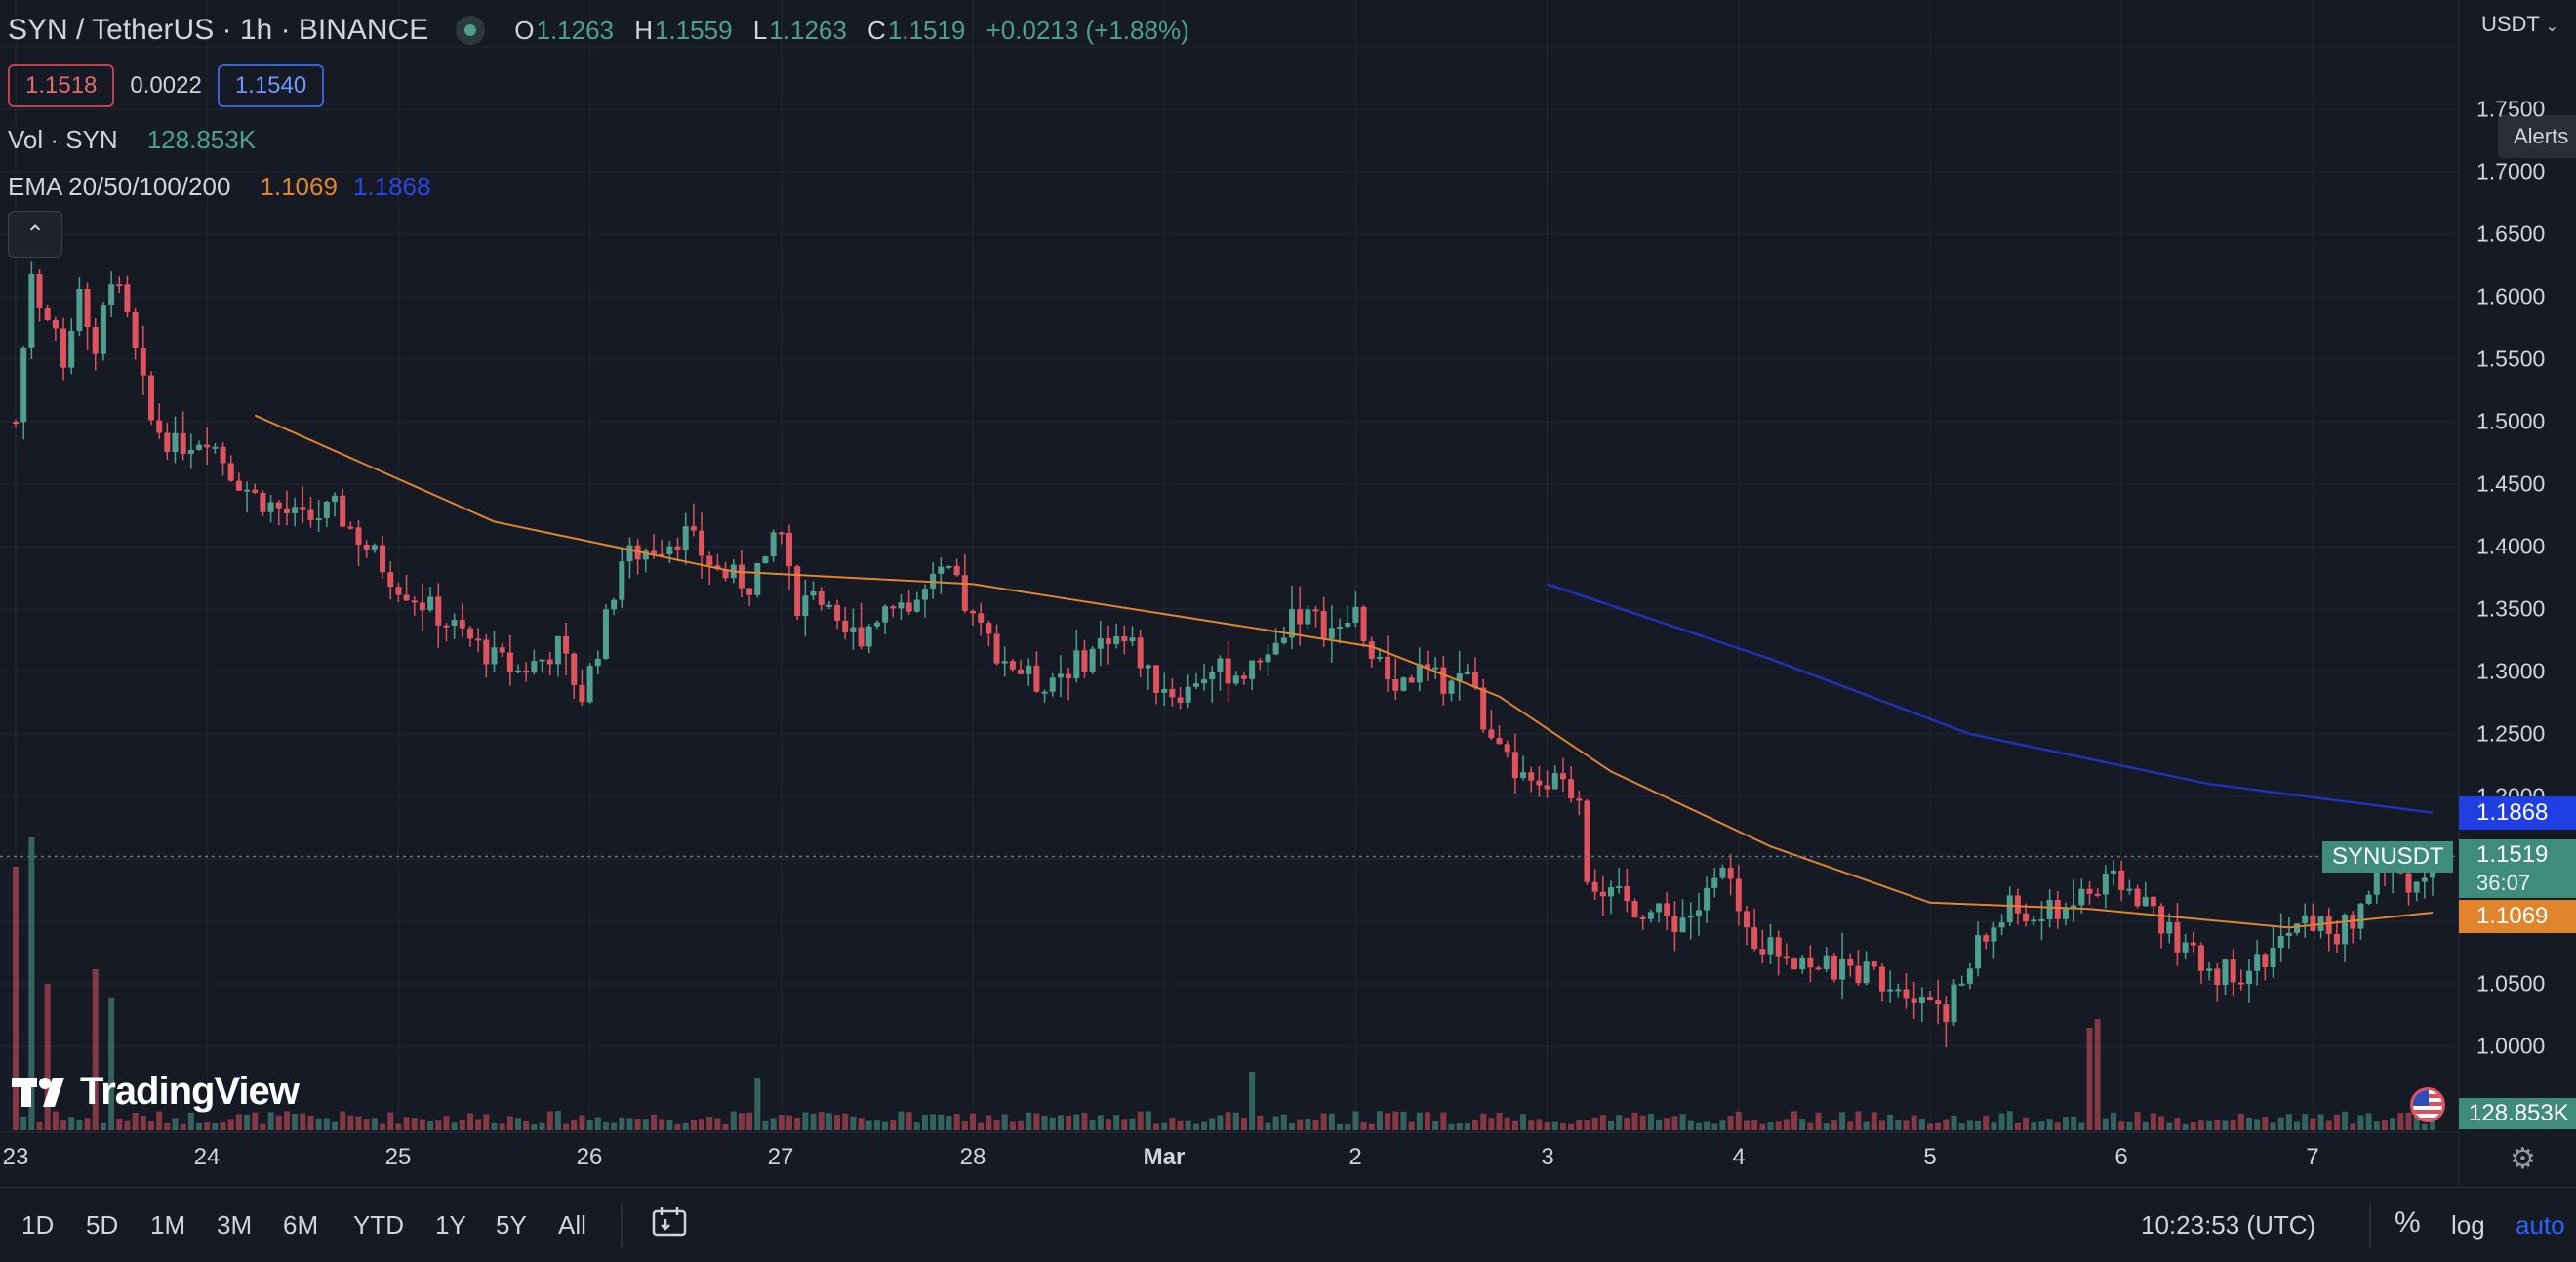 This screenshot has width=2576, height=1262. What do you see at coordinates (218, 30) in the screenshot?
I see `symbol-title: SYN / TetherUS · 1h · BINANCE` at bounding box center [218, 30].